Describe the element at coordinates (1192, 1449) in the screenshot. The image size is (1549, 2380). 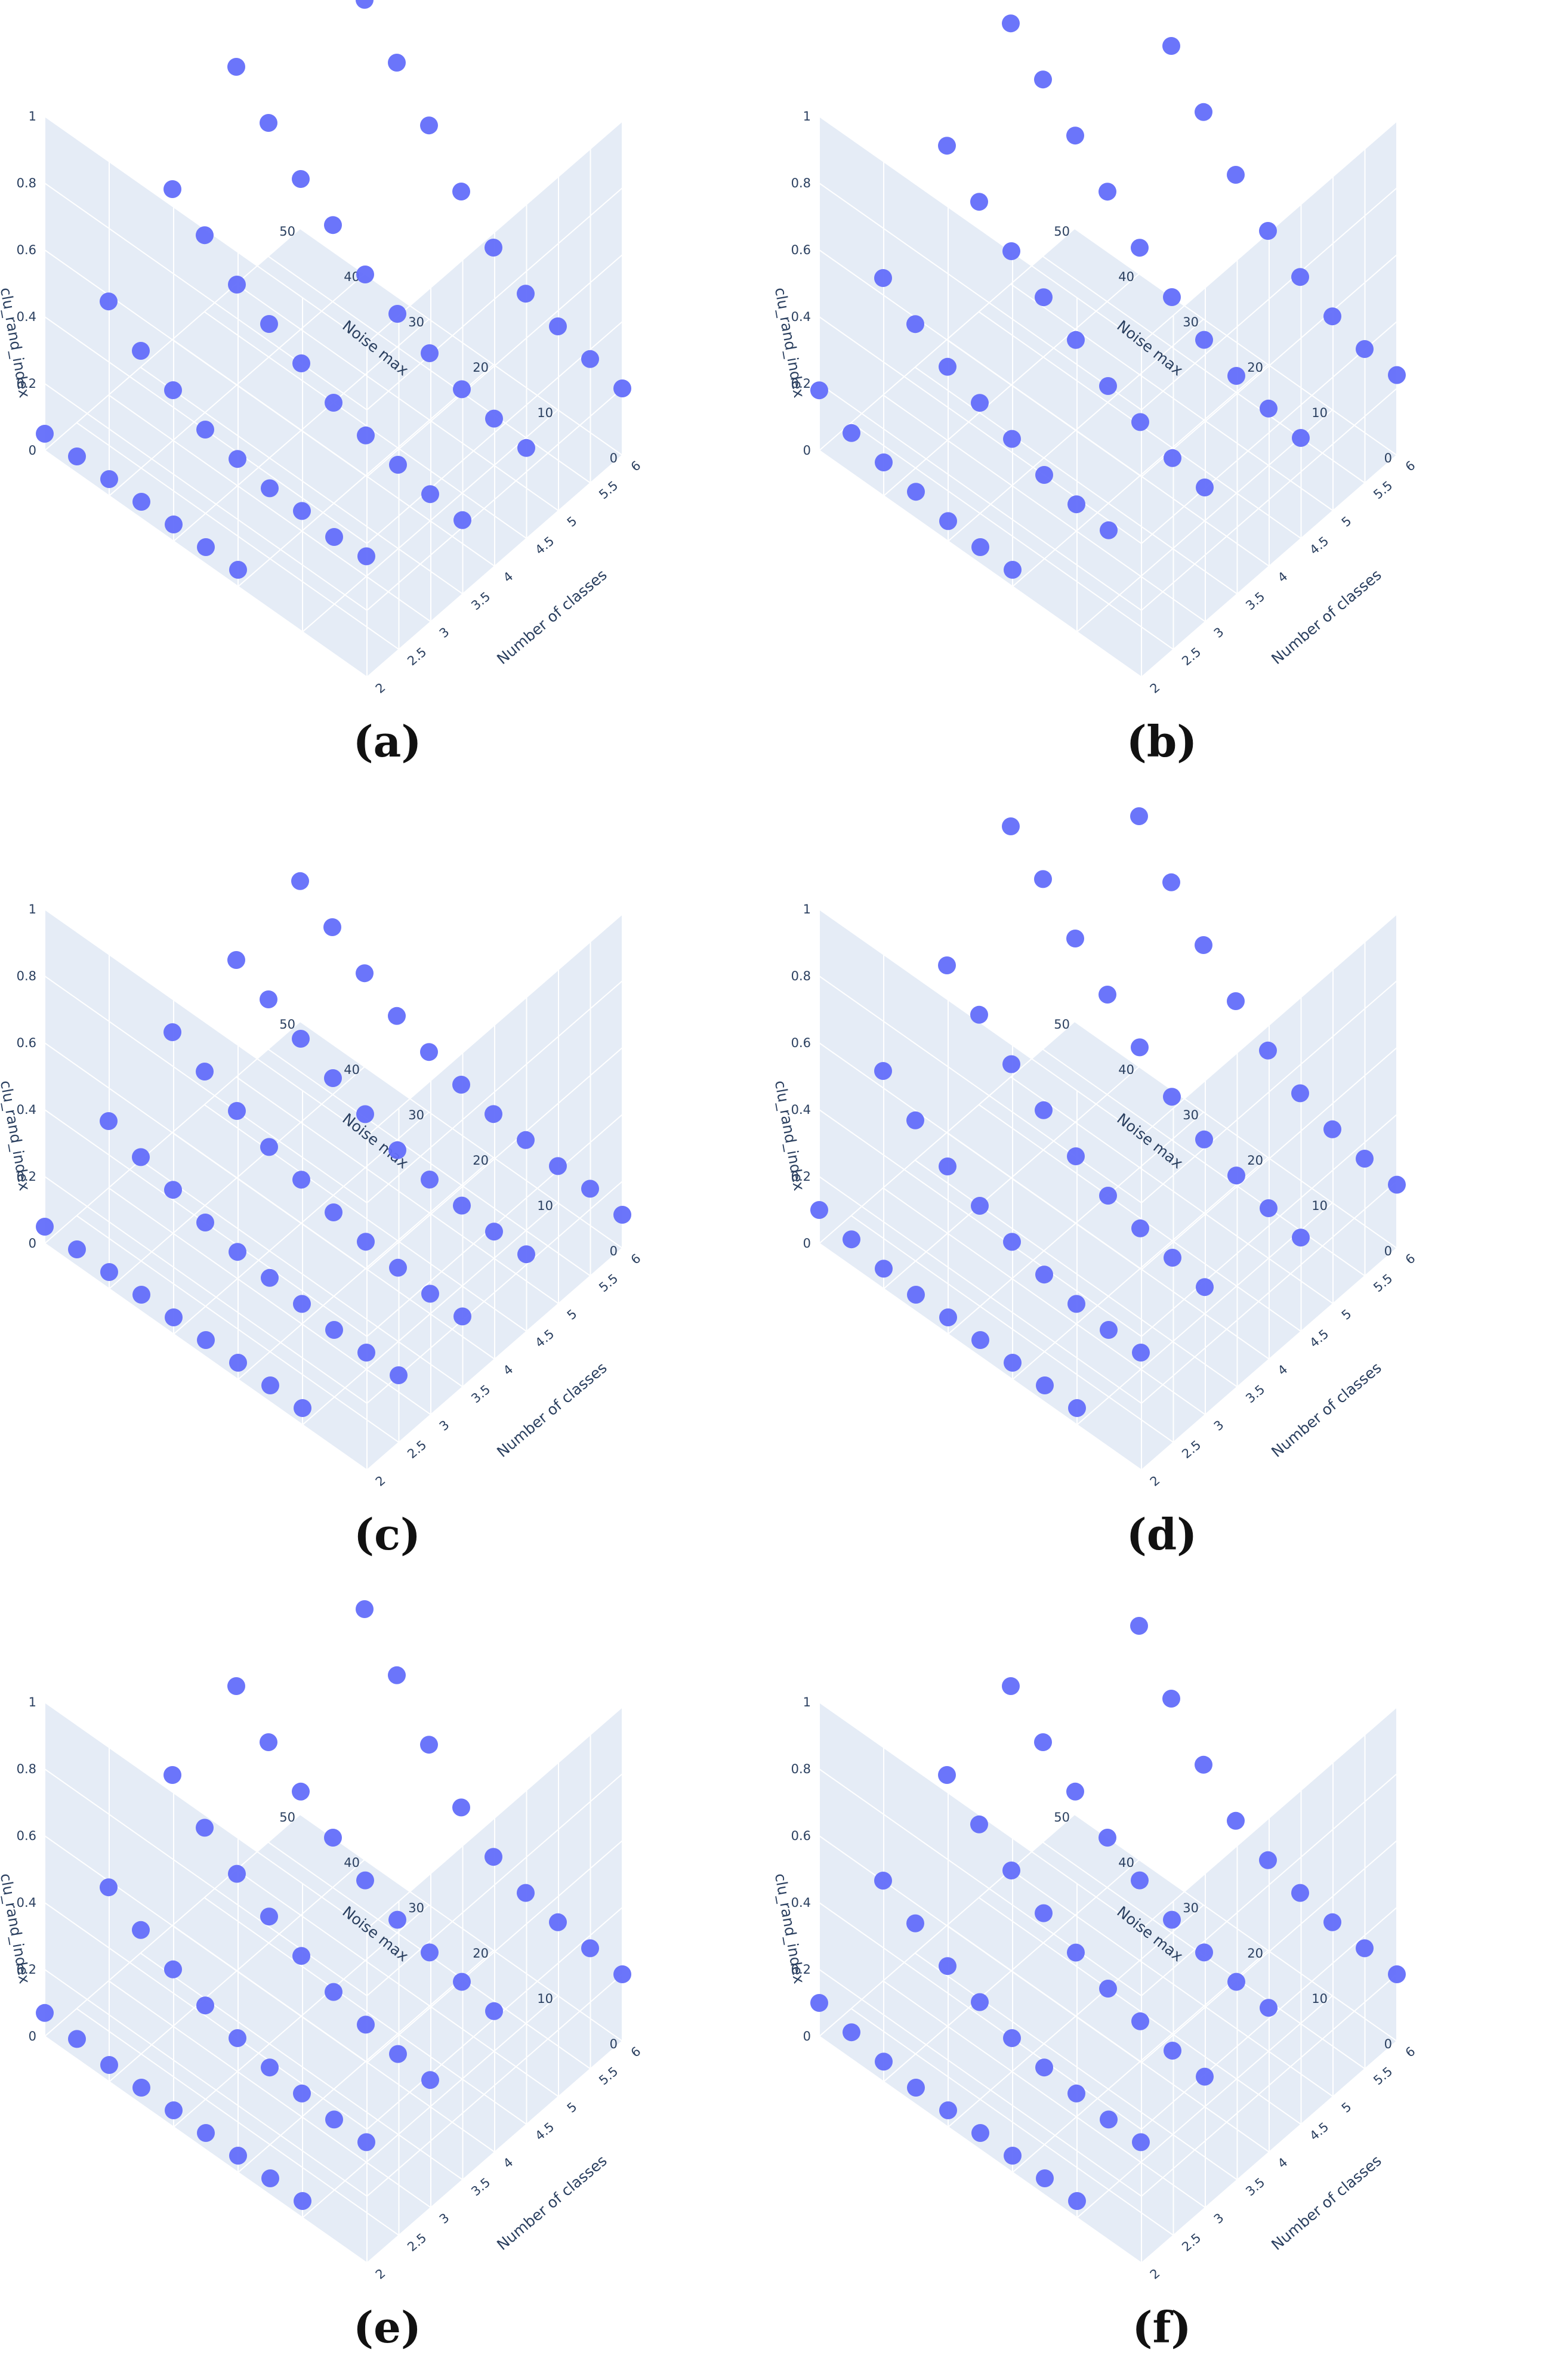
I see `x-tick-label: 2.5` at that location.